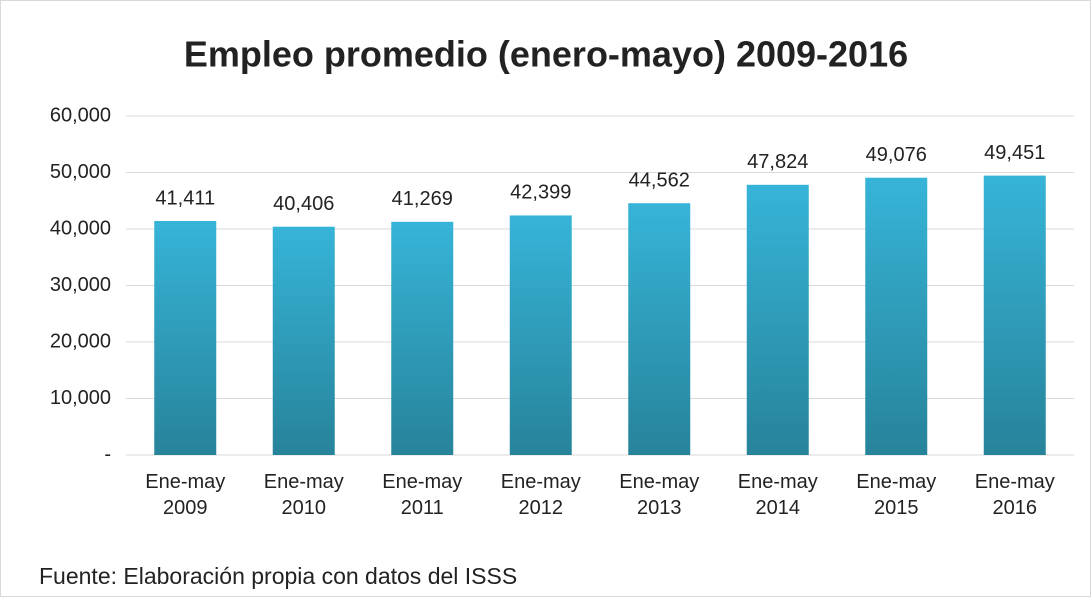 The width and height of the screenshot is (1091, 597). I want to click on y-tick-label: 50,000, so click(80, 172).